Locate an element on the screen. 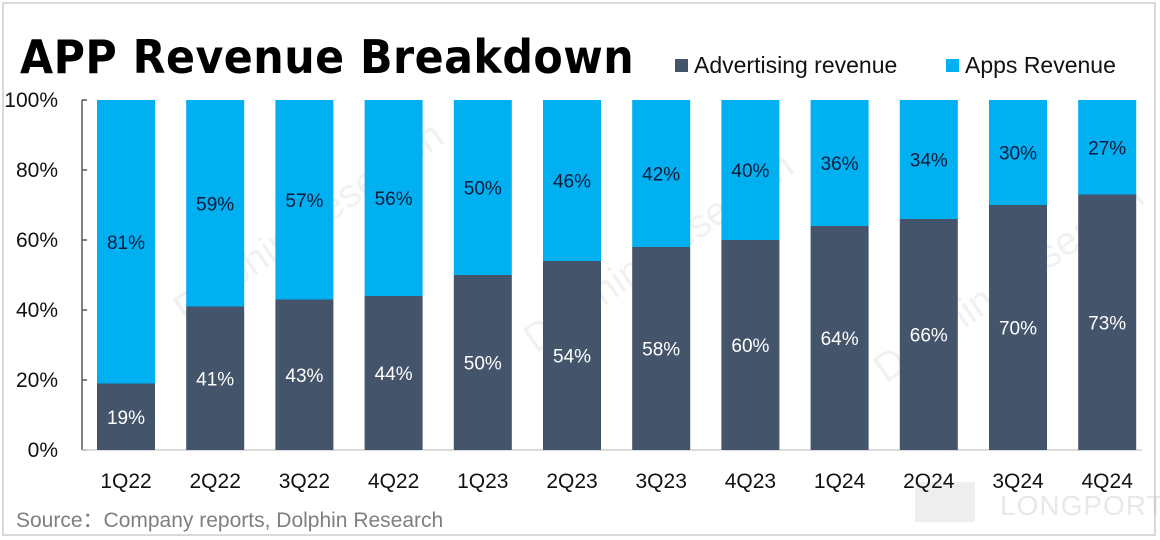 The height and width of the screenshot is (540, 1160). legend-item-apps: Apps Revenue is located at coordinates (1031, 65).